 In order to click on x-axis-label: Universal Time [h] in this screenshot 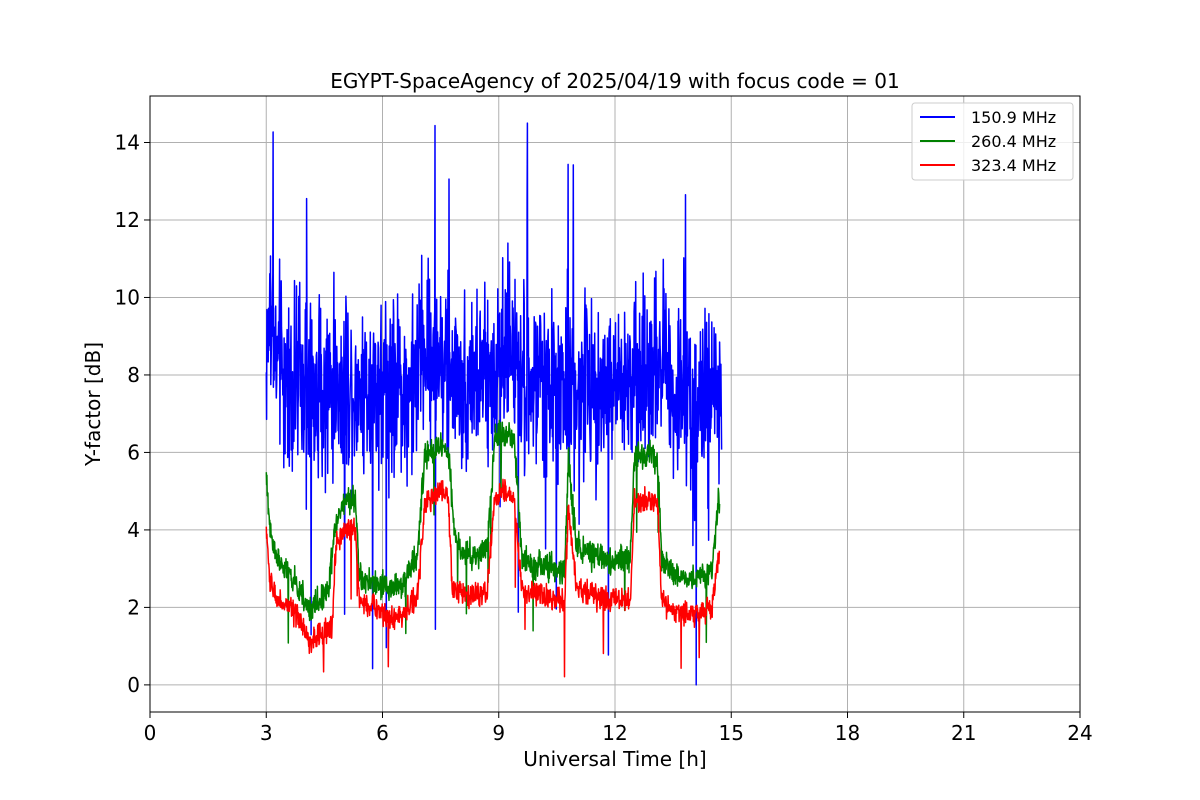, I will do `click(614, 759)`.